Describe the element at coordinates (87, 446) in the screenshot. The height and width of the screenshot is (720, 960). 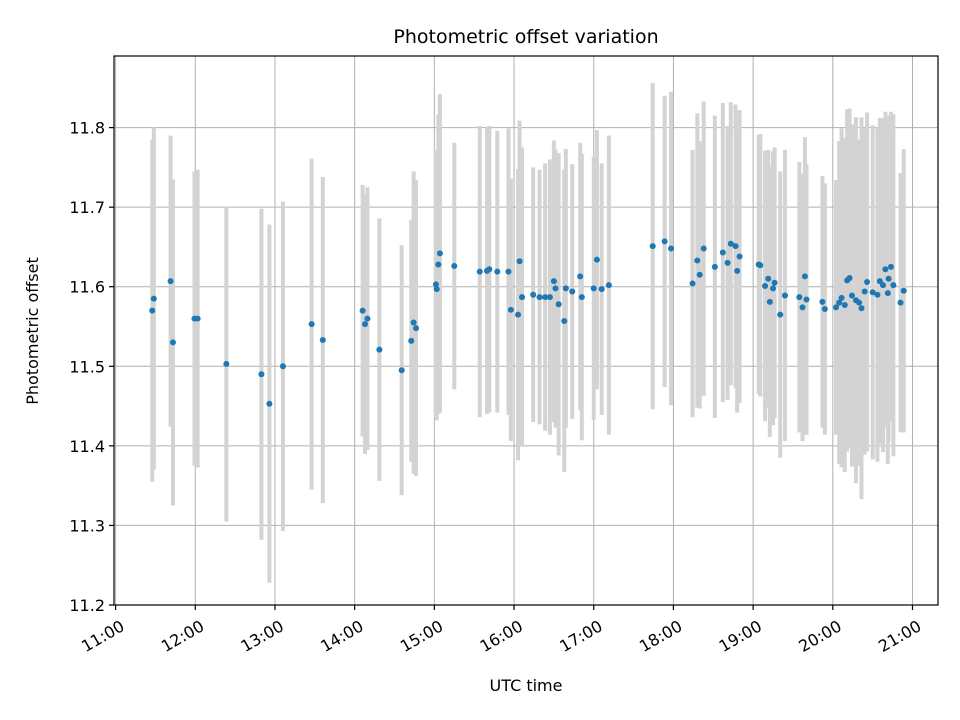
I see `y-tick-label: 11.4` at that location.